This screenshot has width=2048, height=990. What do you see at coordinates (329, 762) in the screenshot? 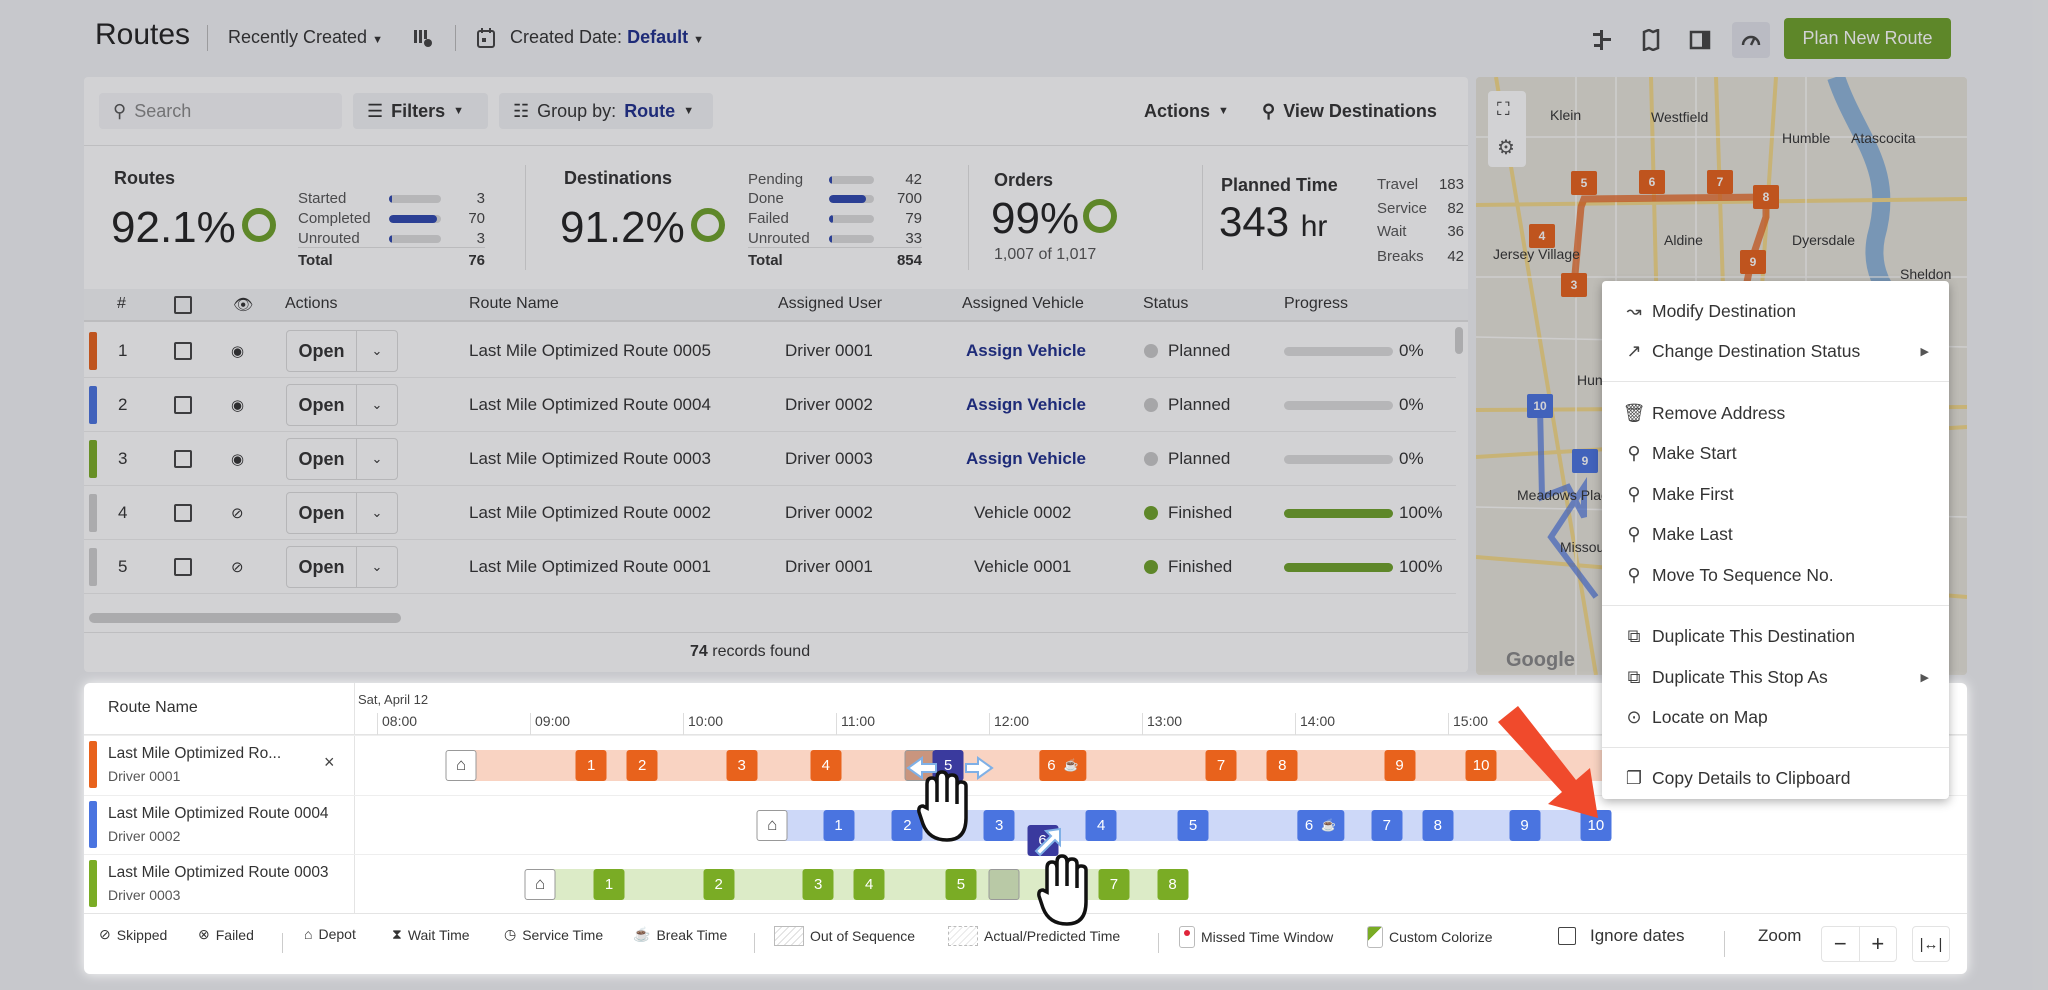
I see `close-icon: ×` at bounding box center [329, 762].